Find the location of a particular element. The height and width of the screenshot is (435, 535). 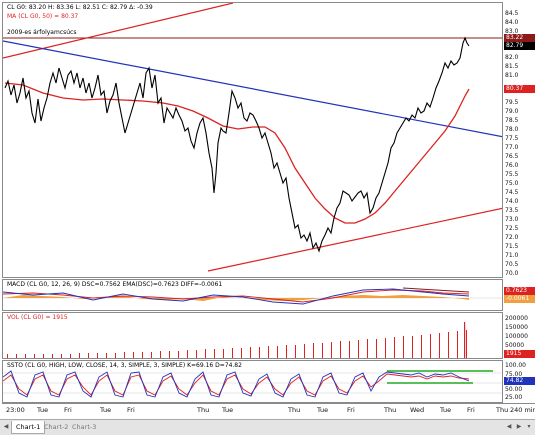

annotation-2009-high: 2009-es árfolyamcsúcs is located at coordinates (42, 32).